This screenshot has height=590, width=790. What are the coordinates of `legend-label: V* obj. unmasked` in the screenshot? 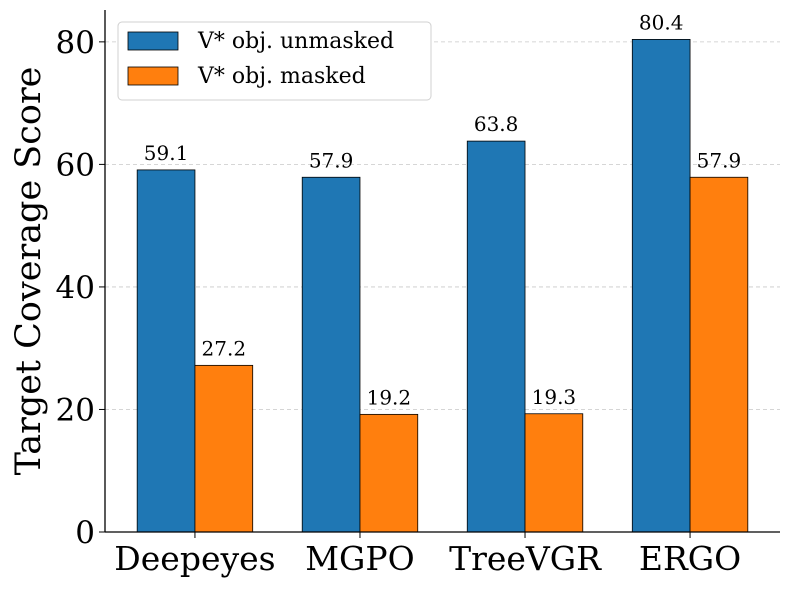 It's located at (295, 41).